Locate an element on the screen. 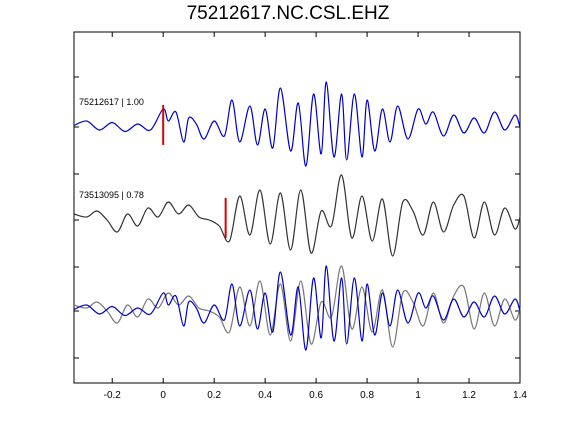 The image size is (576, 432). x-tick-label: -0.2 is located at coordinates (113, 395).